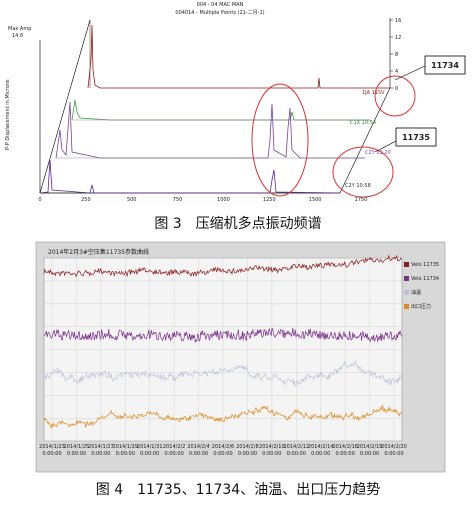 The width and height of the screenshot is (476, 519). I want to click on x-tick-label: 2014/2/12, so click(296, 447).